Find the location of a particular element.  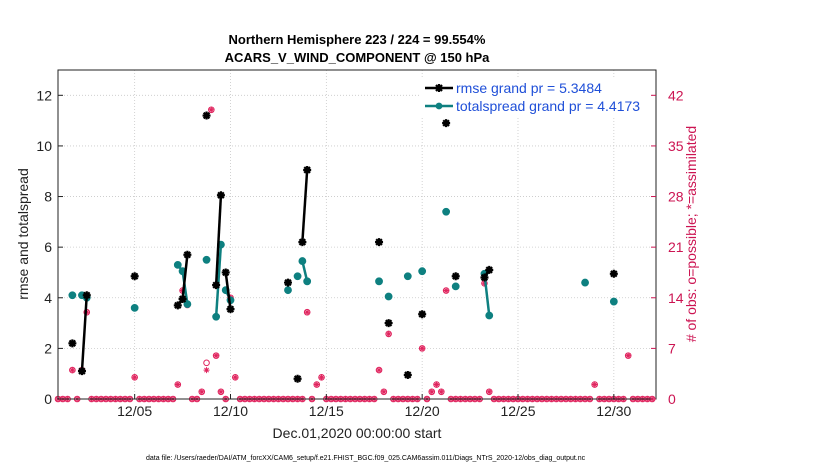

y-left-tick-label: 0 is located at coordinates (48, 399).